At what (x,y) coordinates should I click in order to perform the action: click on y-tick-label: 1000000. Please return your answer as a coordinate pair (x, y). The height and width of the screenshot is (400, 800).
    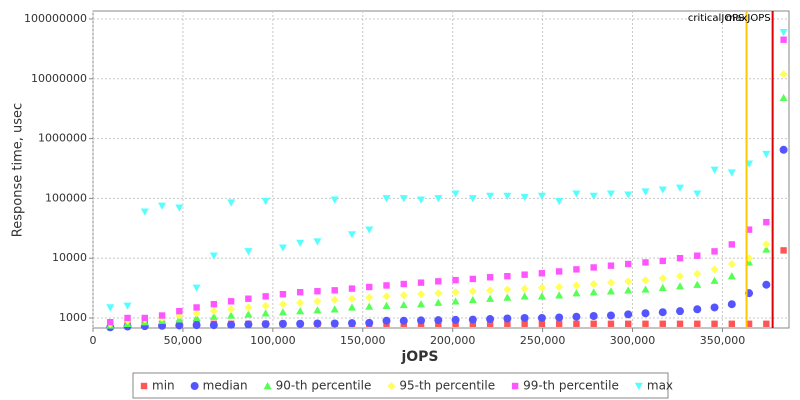
    Looking at the image, I should click on (62, 138).